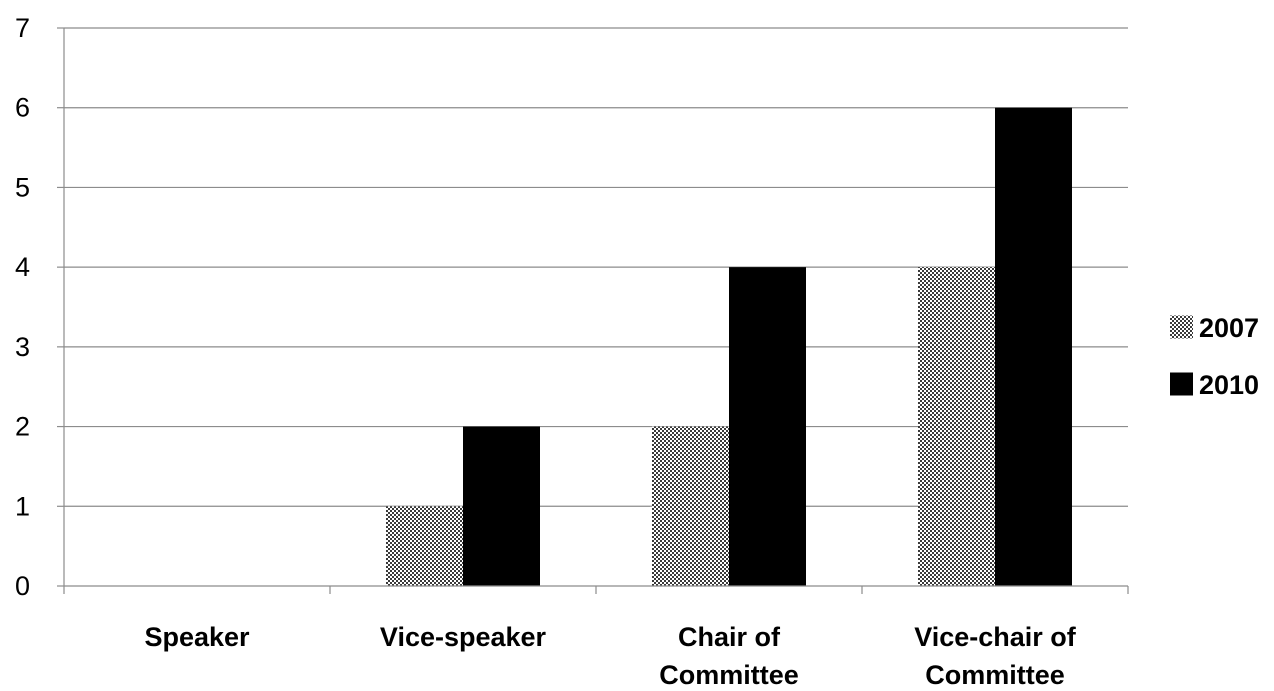  Describe the element at coordinates (463, 637) in the screenshot. I see `category-label: Vice-speaker` at that location.